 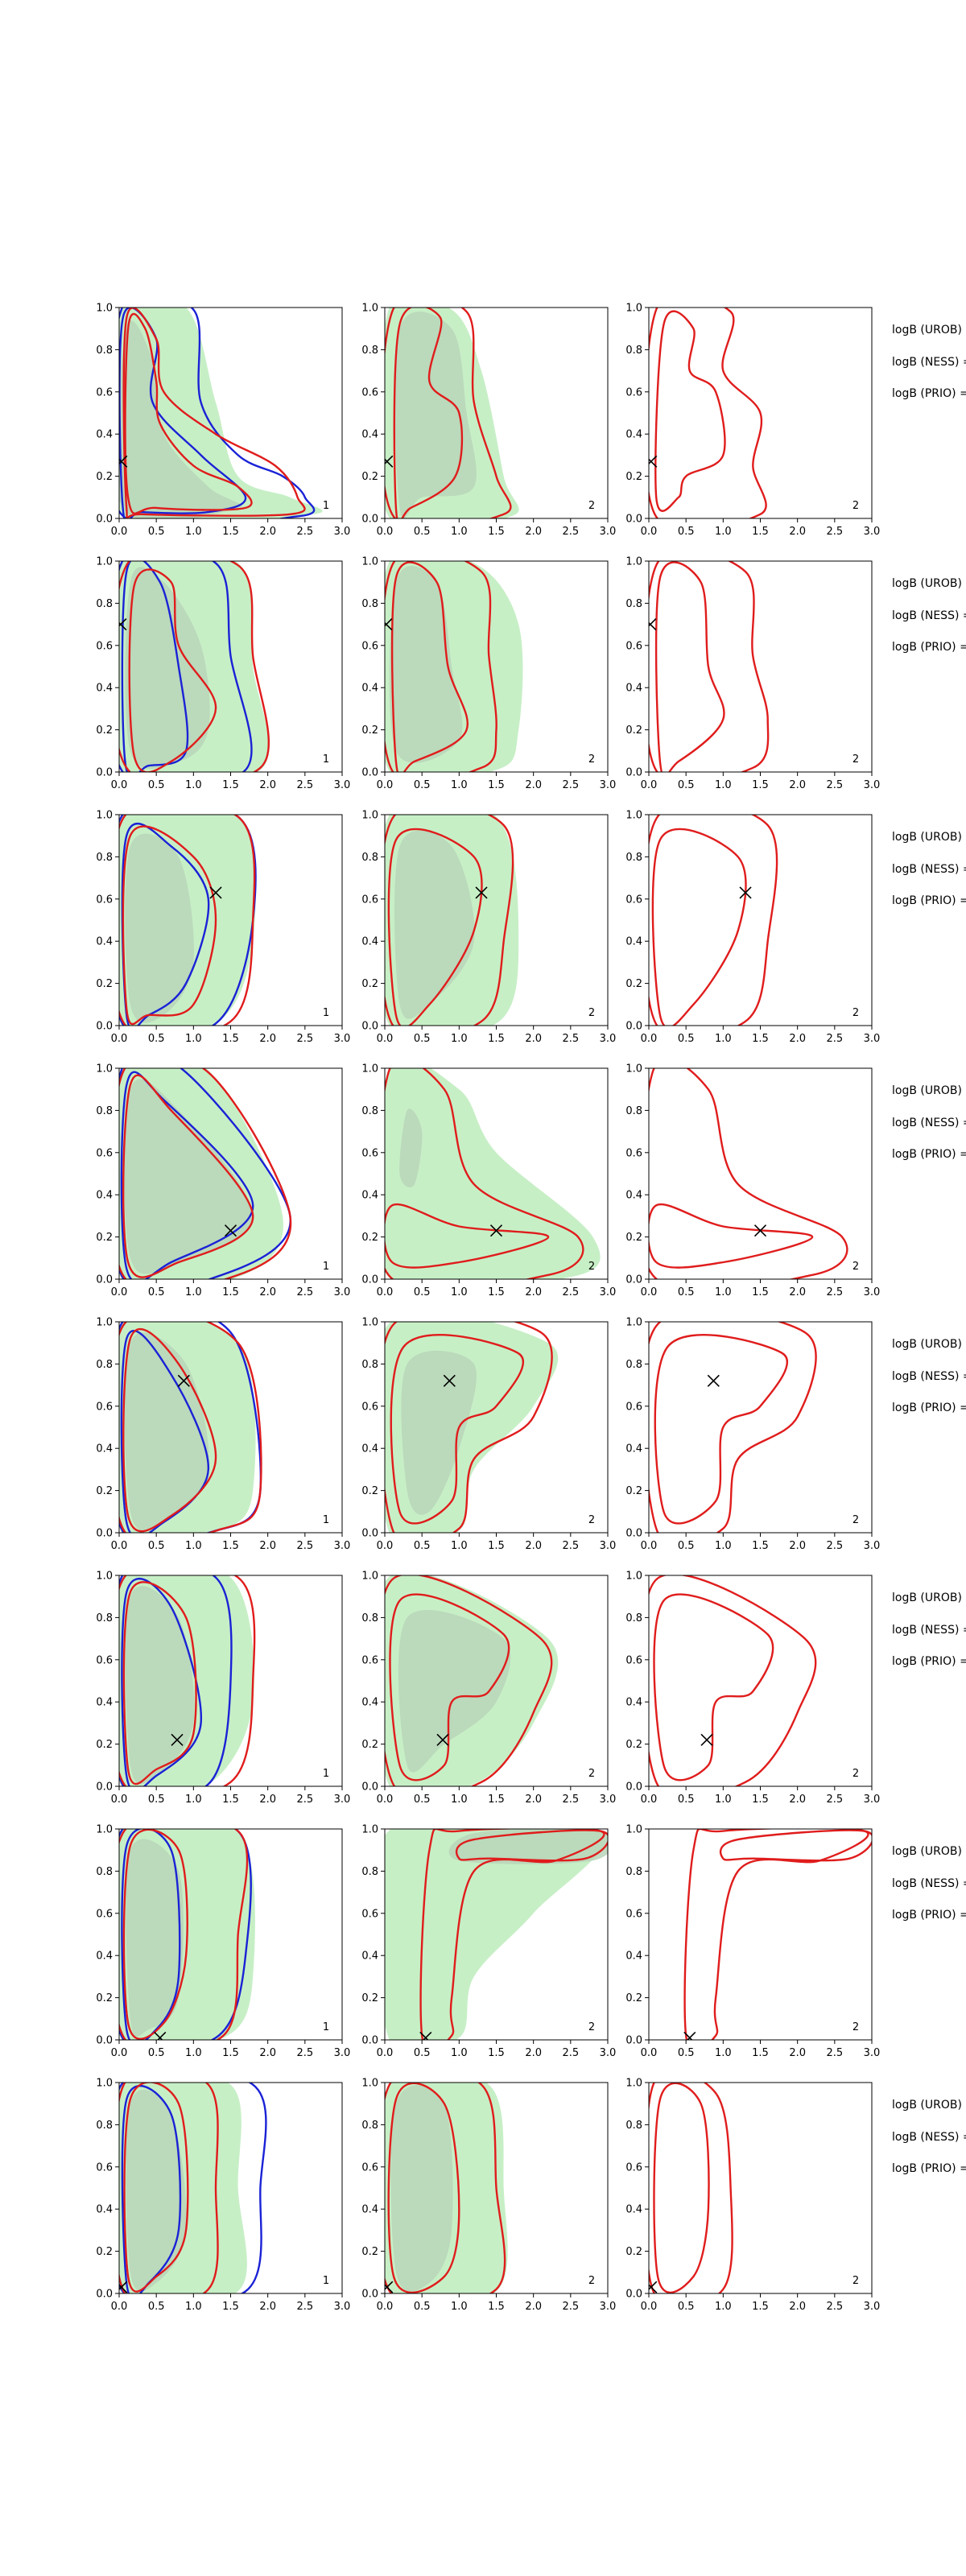 What do you see at coordinates (752, 674) in the screenshot?
I see `panel-r2-c3: 0.0 0.5 1.0 1.5 2.0 2.5 3.0 0.0 0.2 0.4 0.6 0.8 1.0 2` at bounding box center [752, 674].